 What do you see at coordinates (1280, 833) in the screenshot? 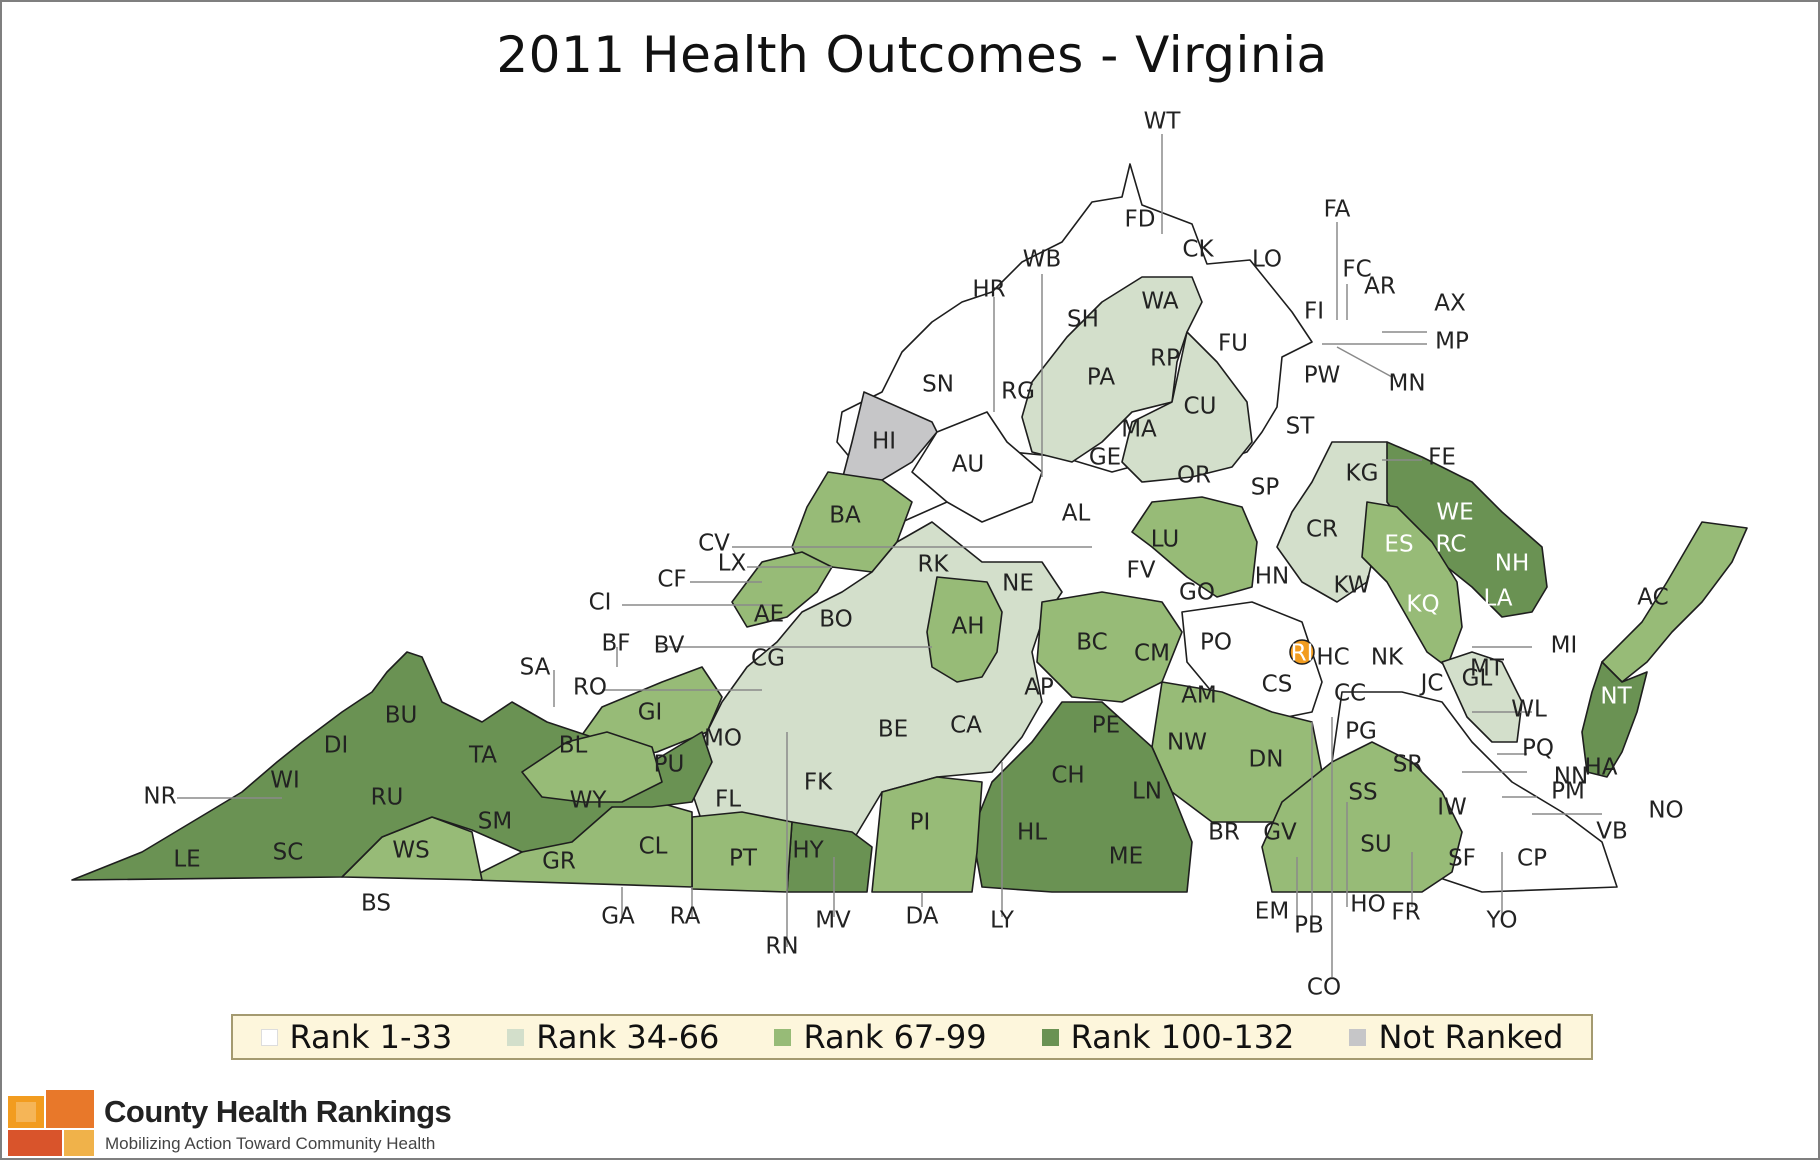
I see `county-label-gv: GV` at bounding box center [1280, 833].